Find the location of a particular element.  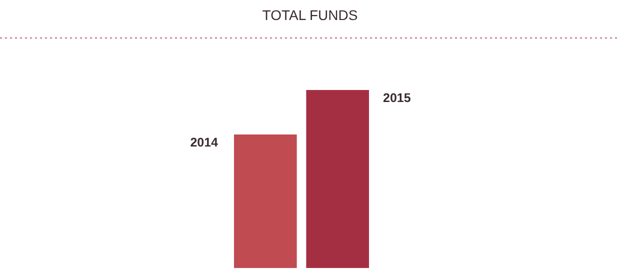

chart-title: TOTAL FUNDS is located at coordinates (310, 15).